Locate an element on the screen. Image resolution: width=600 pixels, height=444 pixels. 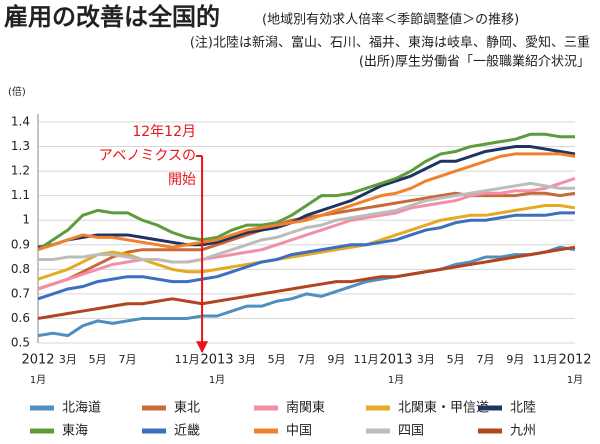
y-tick-label: 0.5 is located at coordinates (20, 343).